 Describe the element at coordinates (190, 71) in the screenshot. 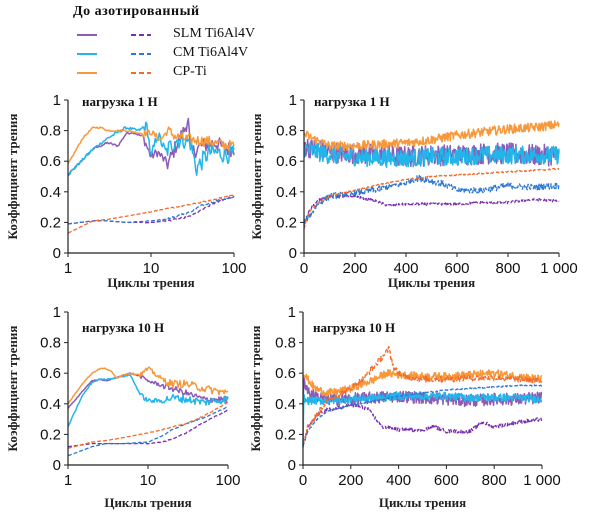

I see `legend-label: CP-Ti` at that location.